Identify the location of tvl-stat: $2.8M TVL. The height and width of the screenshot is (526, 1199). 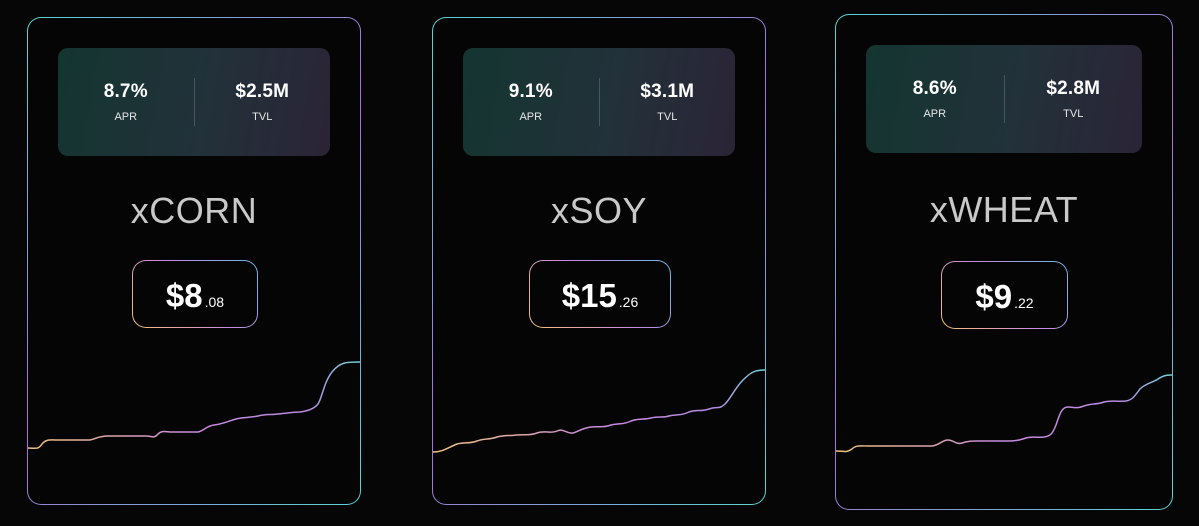
(1074, 99).